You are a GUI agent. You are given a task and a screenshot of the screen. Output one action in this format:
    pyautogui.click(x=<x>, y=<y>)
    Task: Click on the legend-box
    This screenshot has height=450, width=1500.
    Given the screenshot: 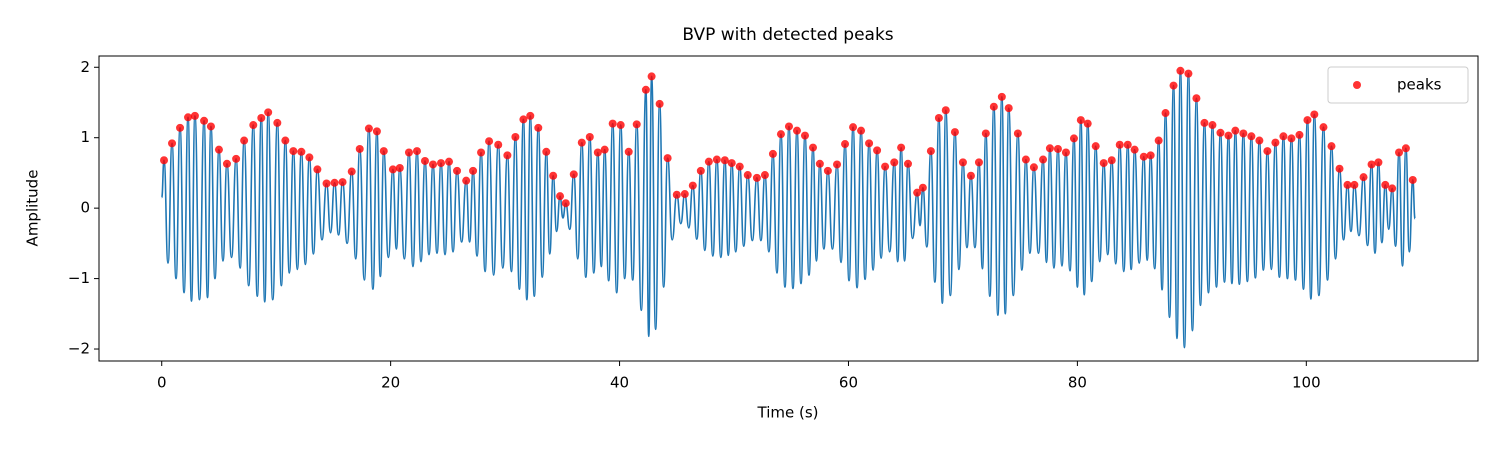 What is the action you would take?
    pyautogui.click(x=1398, y=85)
    